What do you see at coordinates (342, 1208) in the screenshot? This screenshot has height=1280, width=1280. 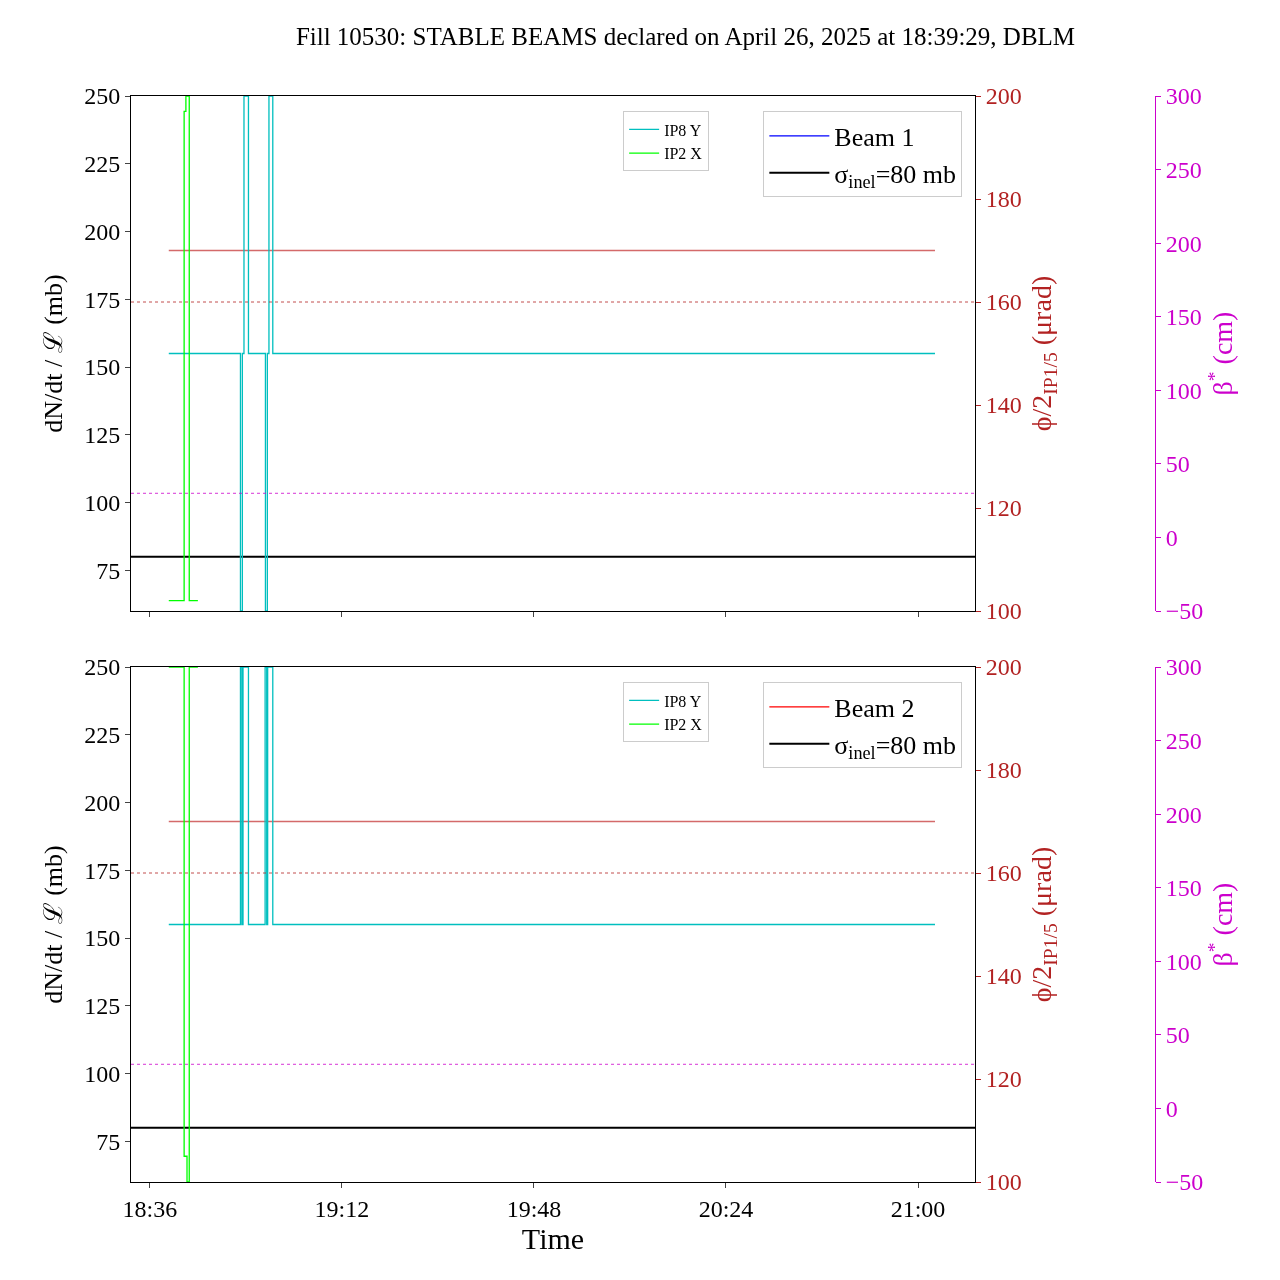 I see `x-tick-label: 19:12` at bounding box center [342, 1208].